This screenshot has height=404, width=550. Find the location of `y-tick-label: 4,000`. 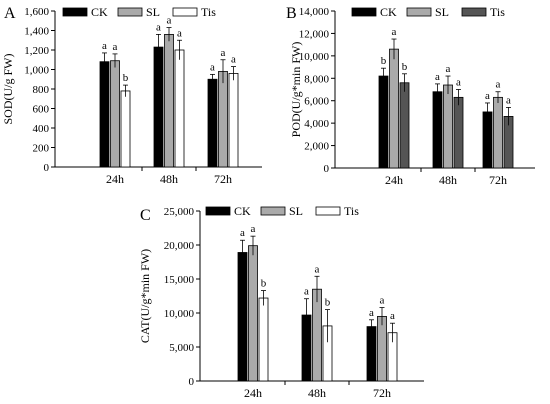

y-tick-label: 4,000 is located at coordinates (316, 124).